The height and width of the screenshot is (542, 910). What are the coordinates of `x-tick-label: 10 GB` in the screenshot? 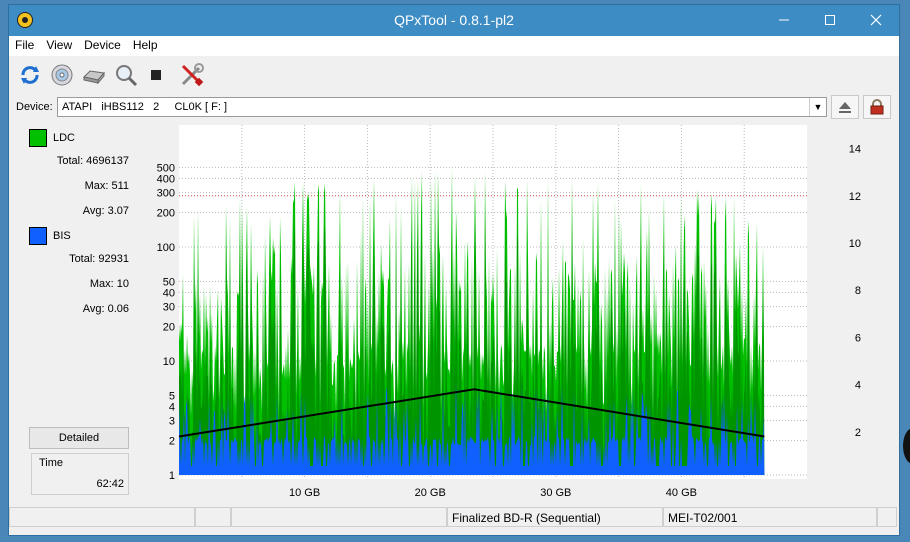 It's located at (304, 493).